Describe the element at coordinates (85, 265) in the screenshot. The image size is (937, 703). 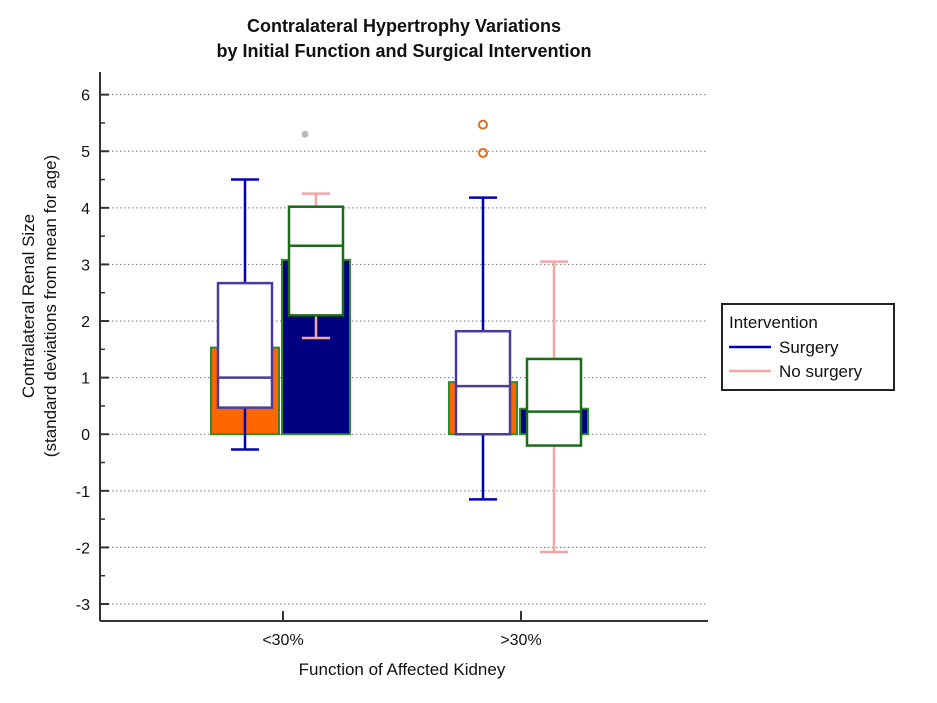
I see `y-tick-label: 3` at that location.